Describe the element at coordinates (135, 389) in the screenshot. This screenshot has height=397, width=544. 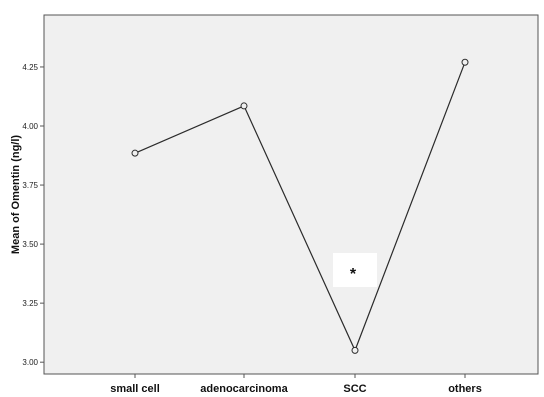
I see `x-tick-label: small cell` at that location.